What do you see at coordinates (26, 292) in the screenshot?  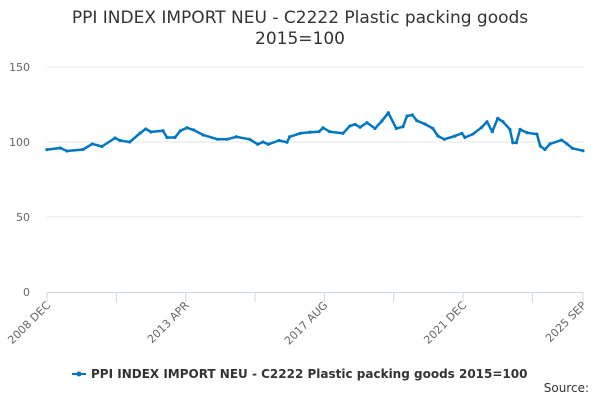 I see `y-tick-label: 0` at bounding box center [26, 292].